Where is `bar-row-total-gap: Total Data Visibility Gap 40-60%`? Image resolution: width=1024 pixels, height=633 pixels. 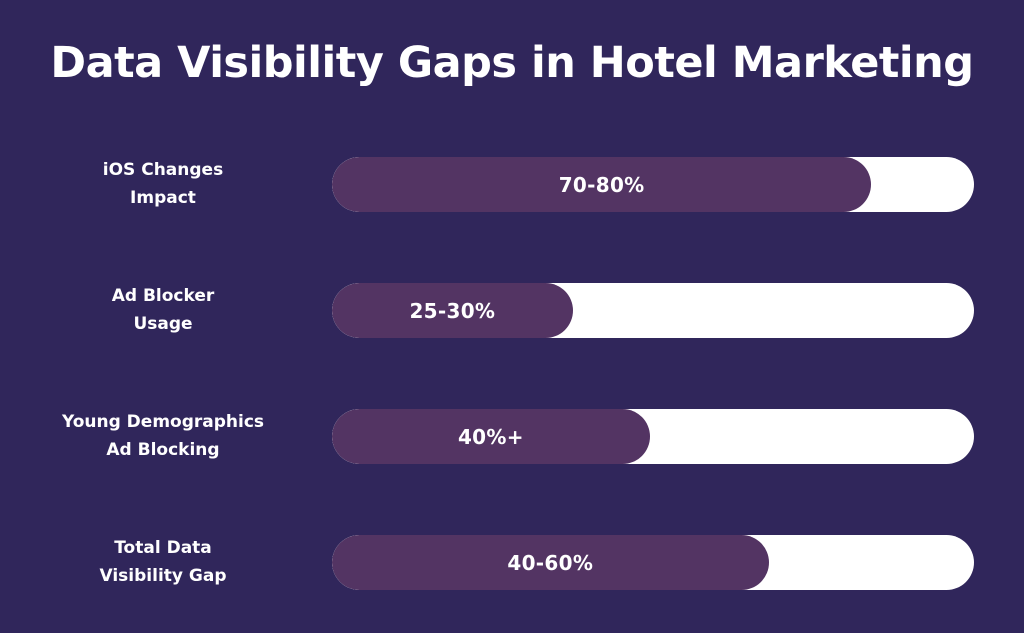 bar-row-total-gap: Total Data Visibility Gap 40-60% is located at coordinates (512, 562).